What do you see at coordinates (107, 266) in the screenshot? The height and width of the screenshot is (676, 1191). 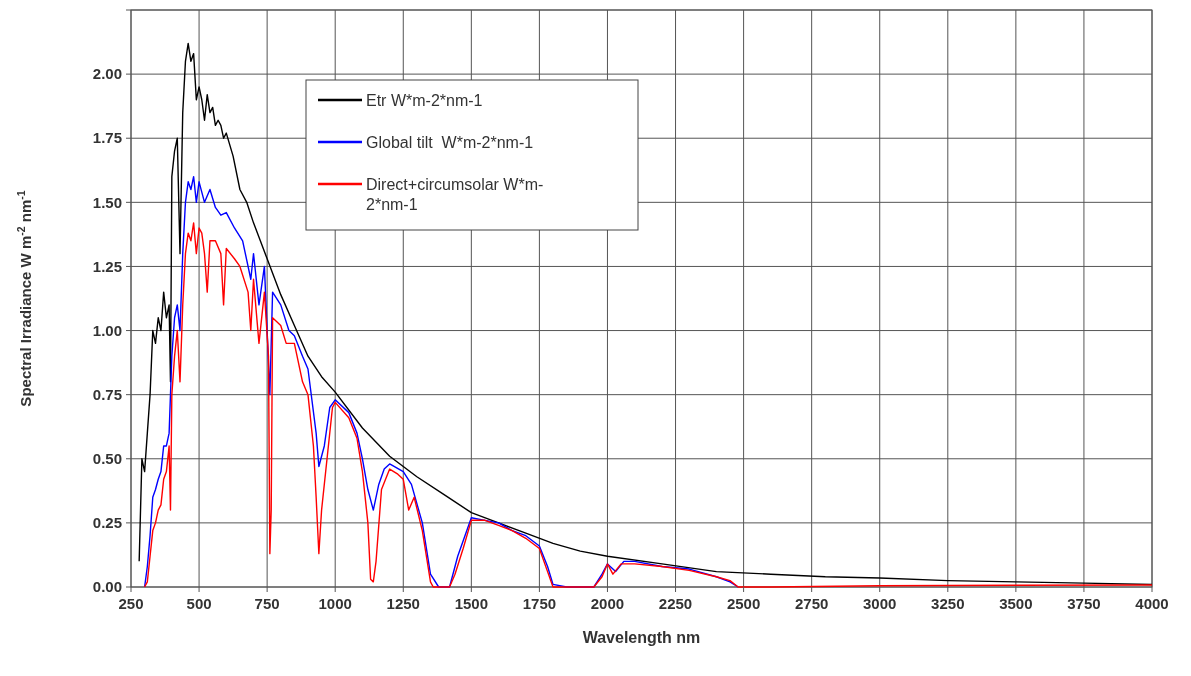 I see `y-tick-label: 1.25` at bounding box center [107, 266].